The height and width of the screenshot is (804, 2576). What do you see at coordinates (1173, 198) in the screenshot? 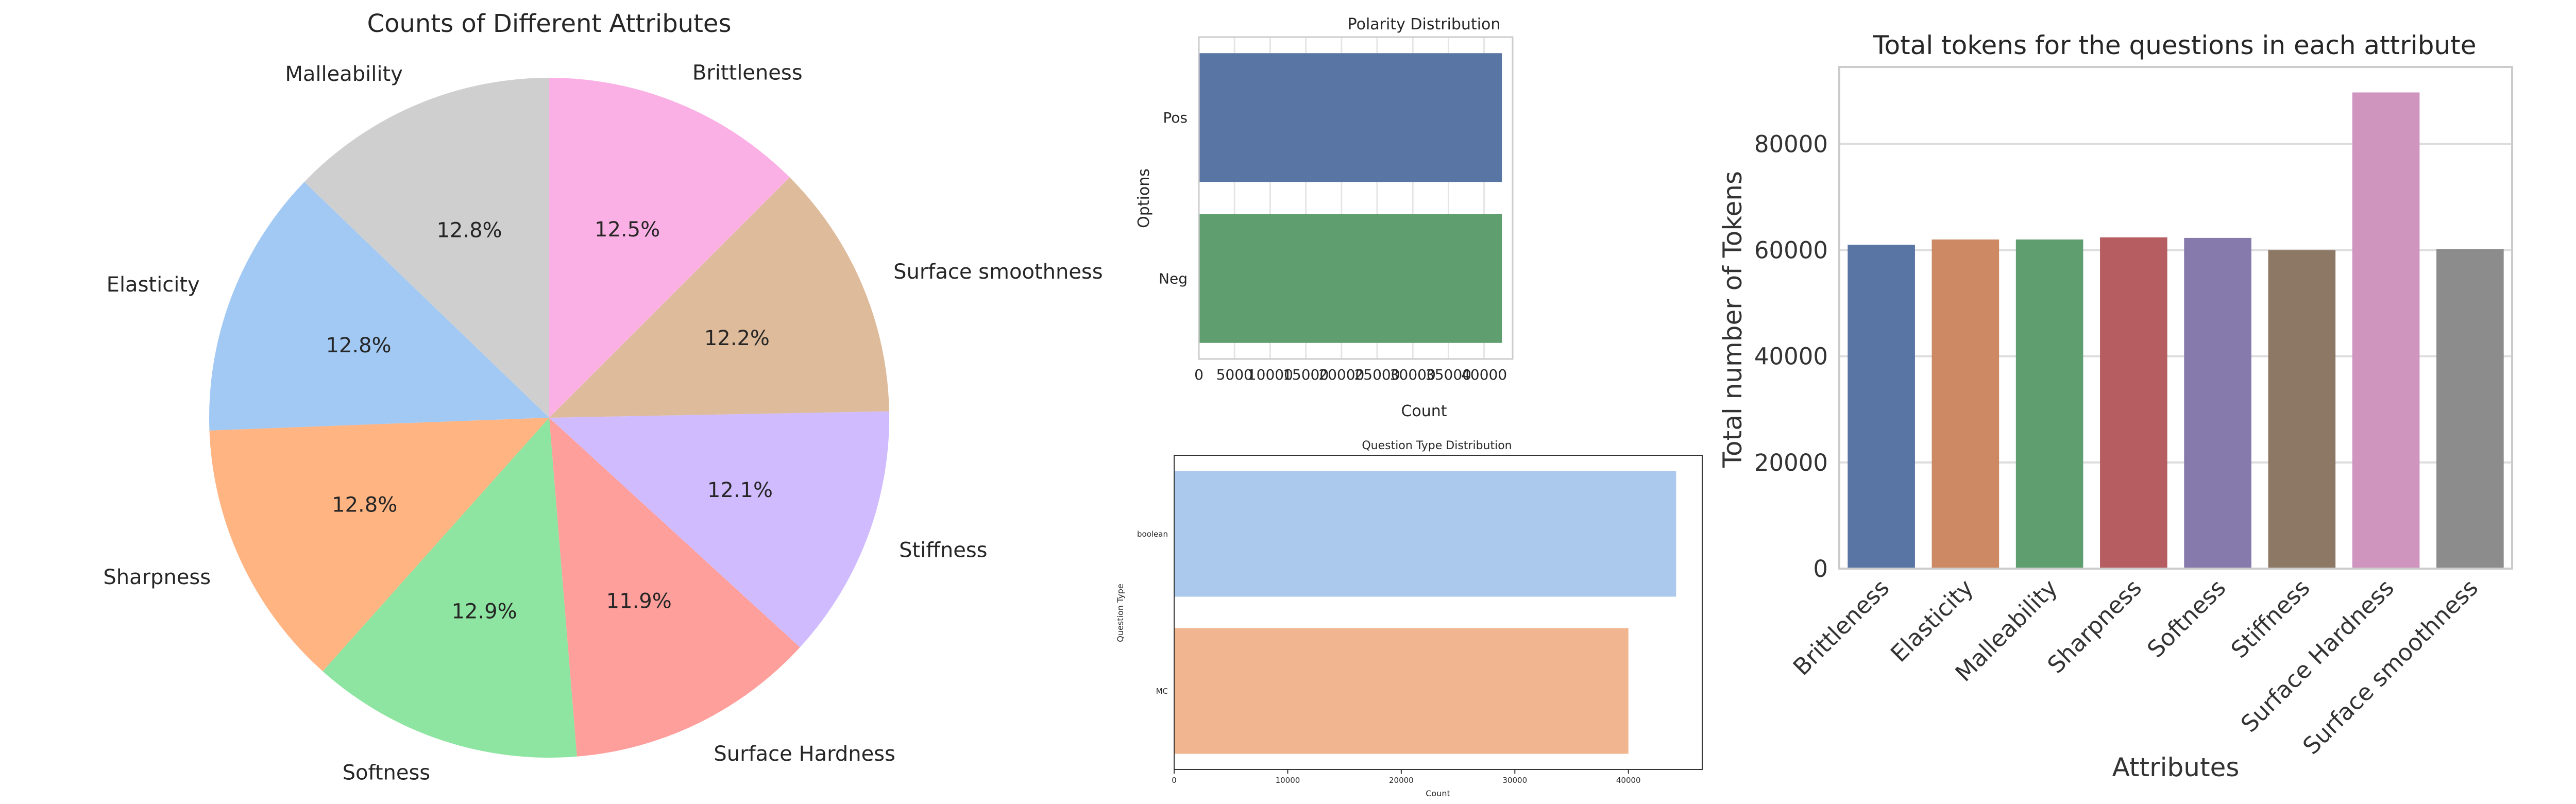
I see `polarity-yticks: Pos Neg` at bounding box center [1173, 198].